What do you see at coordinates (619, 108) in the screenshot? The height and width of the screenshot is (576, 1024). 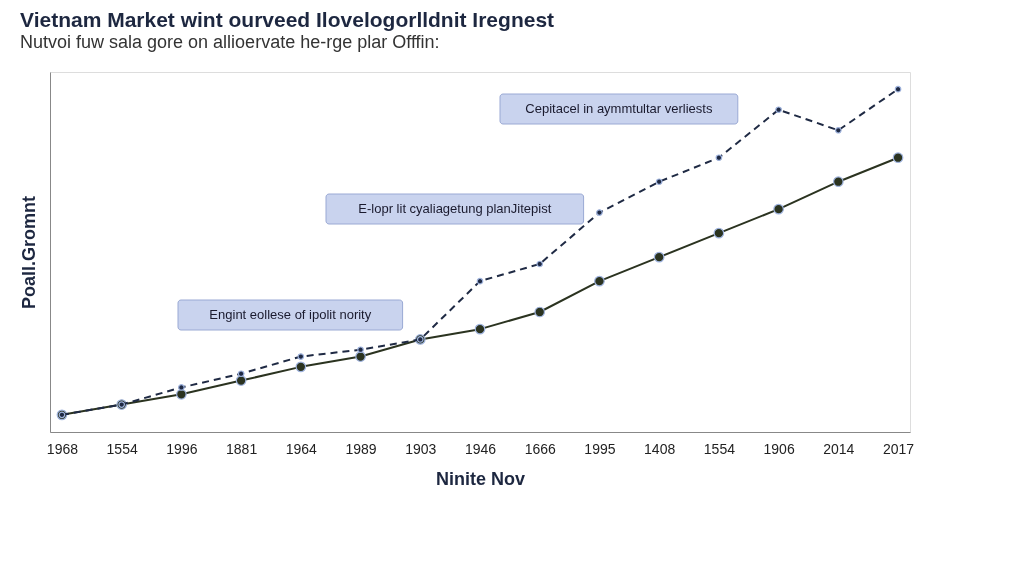 I see `annotation: Cepitacel in aymmtultar verliests` at bounding box center [619, 108].